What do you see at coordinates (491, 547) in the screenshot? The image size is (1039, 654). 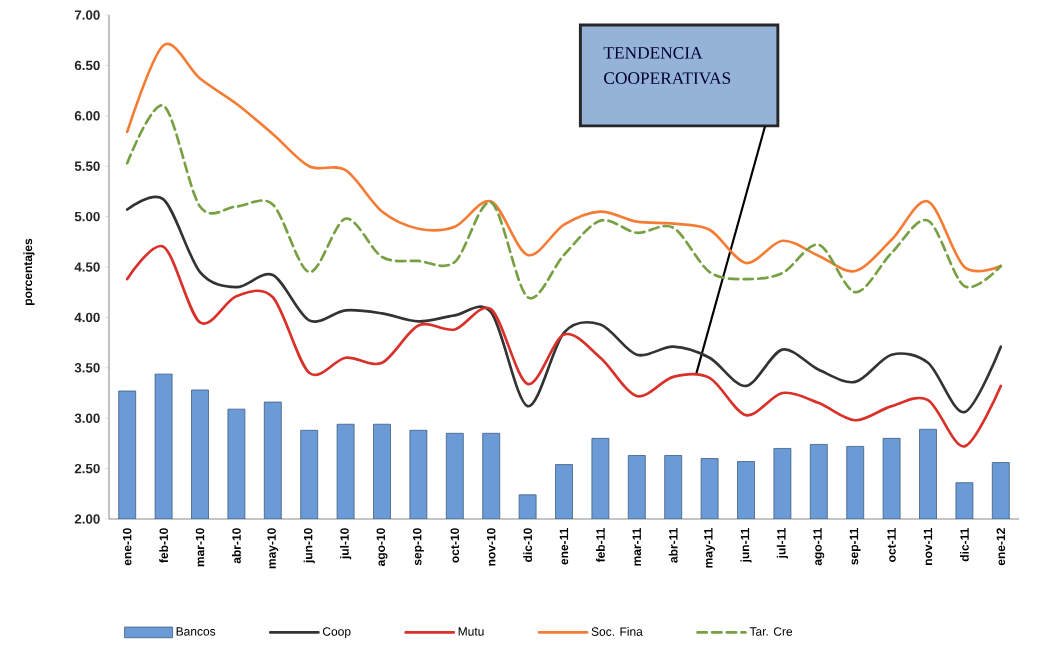 I see `x-tick-label: nov-10` at bounding box center [491, 547].